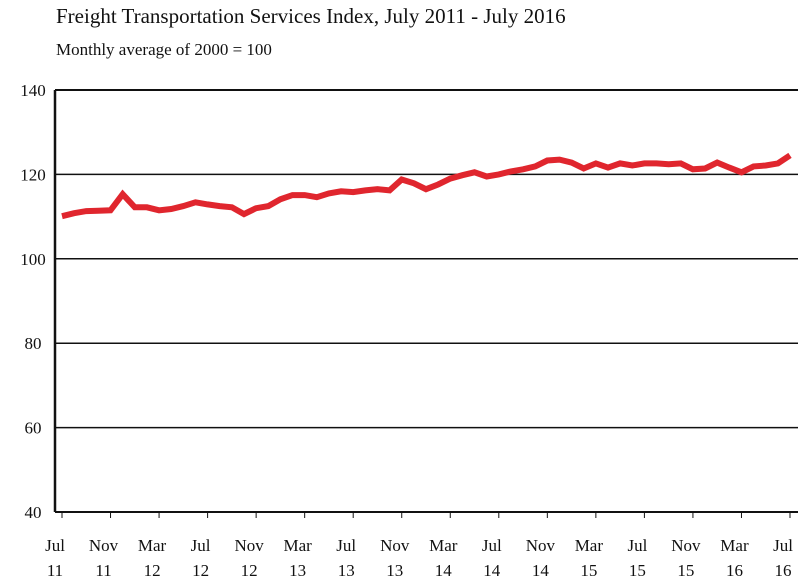 The width and height of the screenshot is (800, 583). Describe the element at coordinates (426, 186) in the screenshot. I see `series-line` at that location.